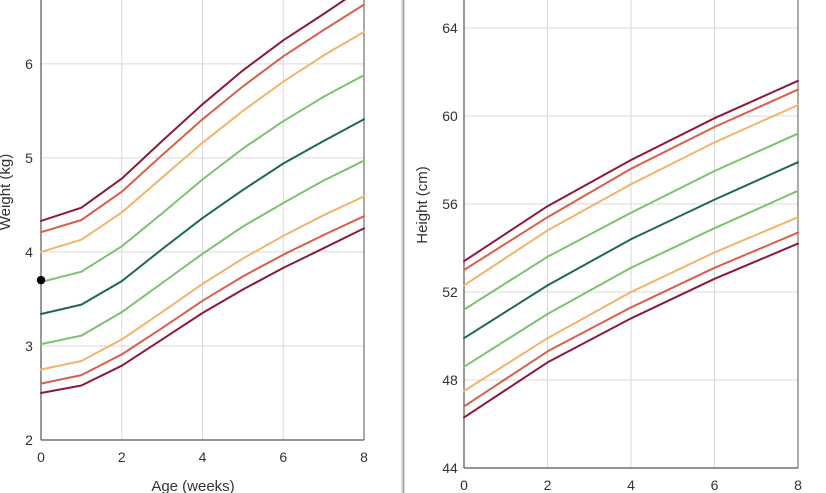 The width and height of the screenshot is (826, 493). Describe the element at coordinates (29, 346) in the screenshot. I see `y-tick-label: 3` at that location.